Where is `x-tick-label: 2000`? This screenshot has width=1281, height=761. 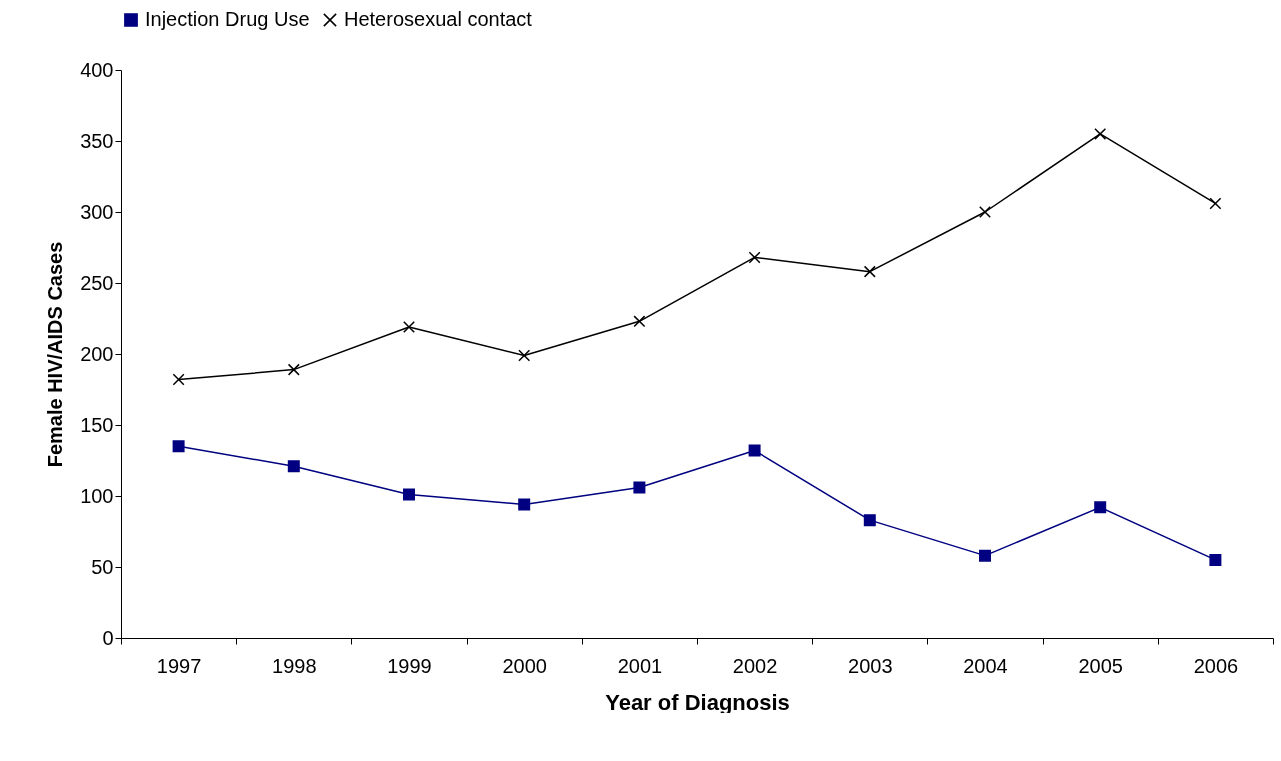
x-tick-label: 2000 is located at coordinates (524, 665).